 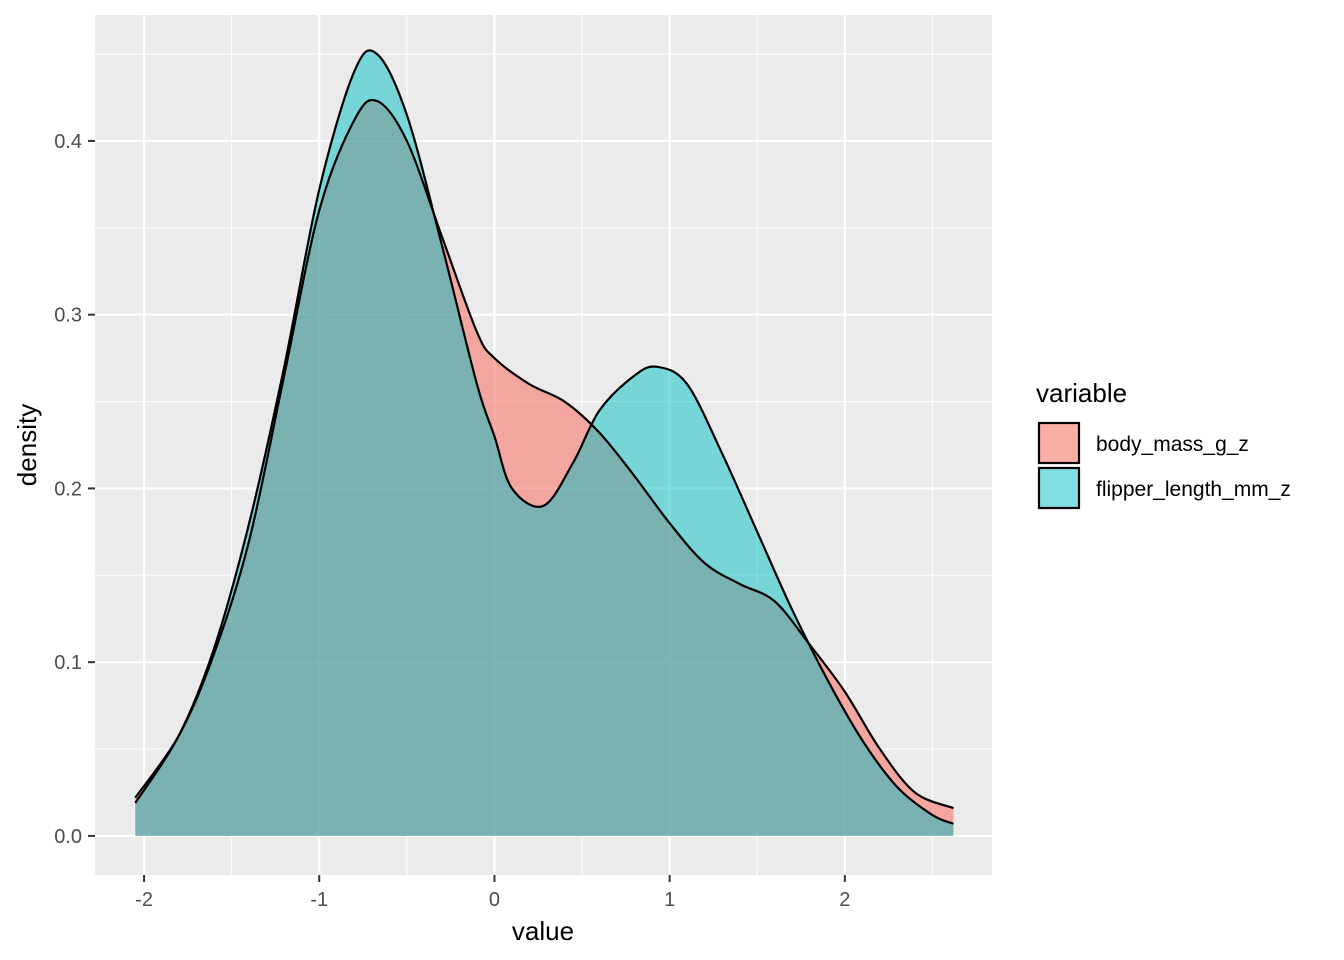 What do you see at coordinates (669, 900) in the screenshot?
I see `x-tick-label: 1` at bounding box center [669, 900].